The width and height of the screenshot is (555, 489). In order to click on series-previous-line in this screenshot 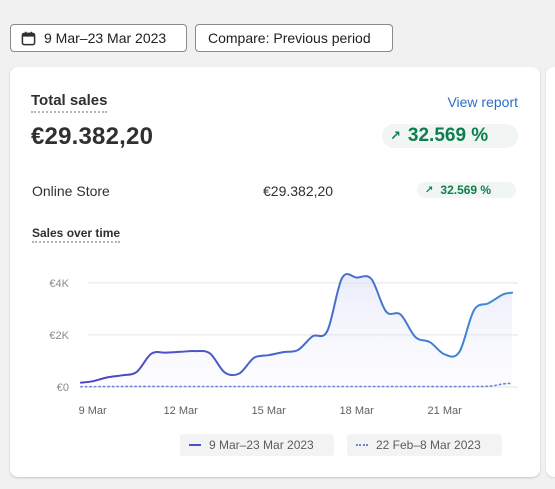, I will do `click(296, 385)`.